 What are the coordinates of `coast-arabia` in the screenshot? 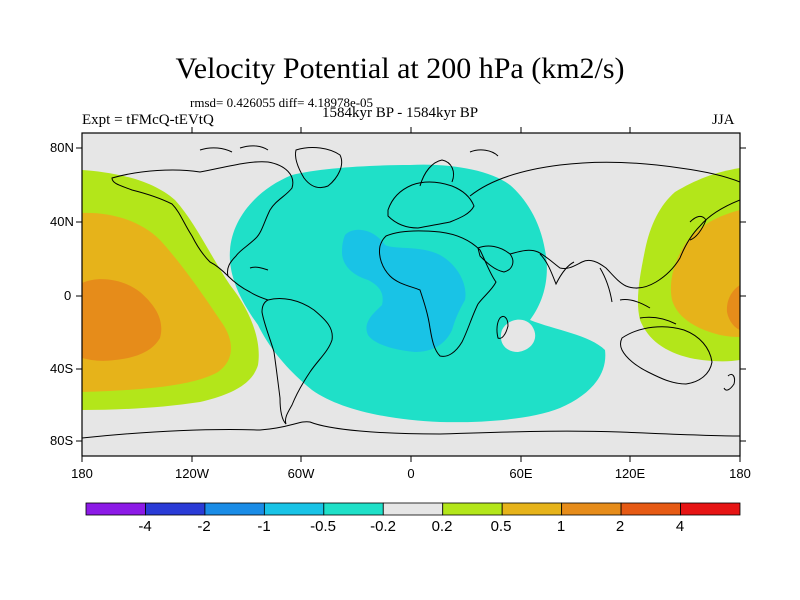 It's located at (495, 259).